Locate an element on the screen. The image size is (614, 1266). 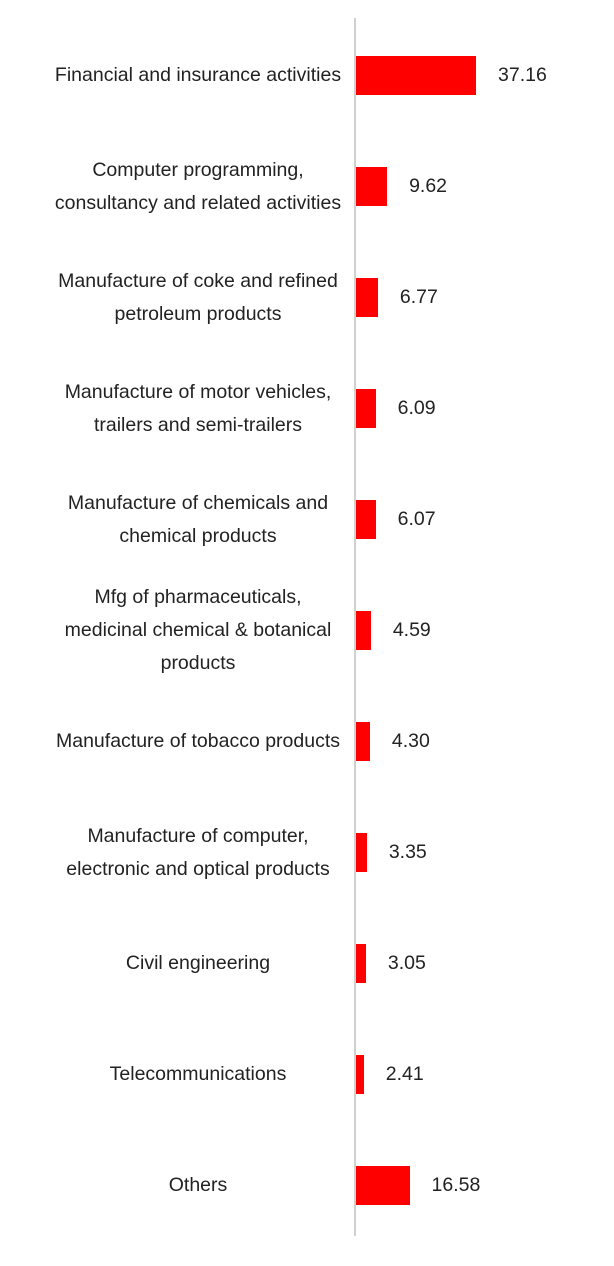
value-label: 6.77 is located at coordinates (418, 297).